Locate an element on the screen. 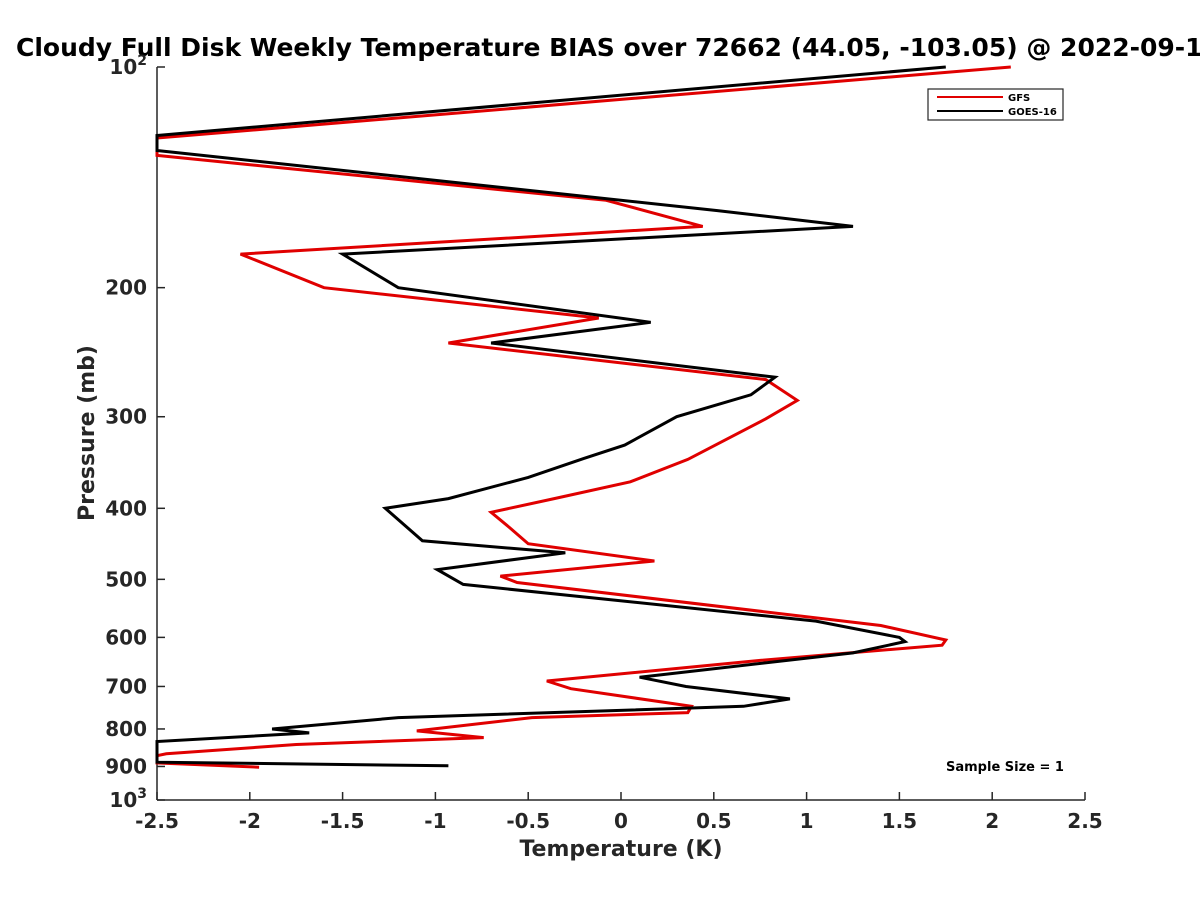 The width and height of the screenshot is (1200, 900). x-tick-label: -2 is located at coordinates (250, 821).